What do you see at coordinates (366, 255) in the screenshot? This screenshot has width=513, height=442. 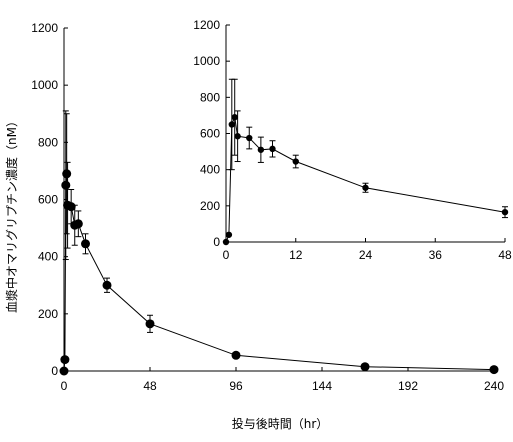 I see `x-tick-label: 24` at bounding box center [366, 255].